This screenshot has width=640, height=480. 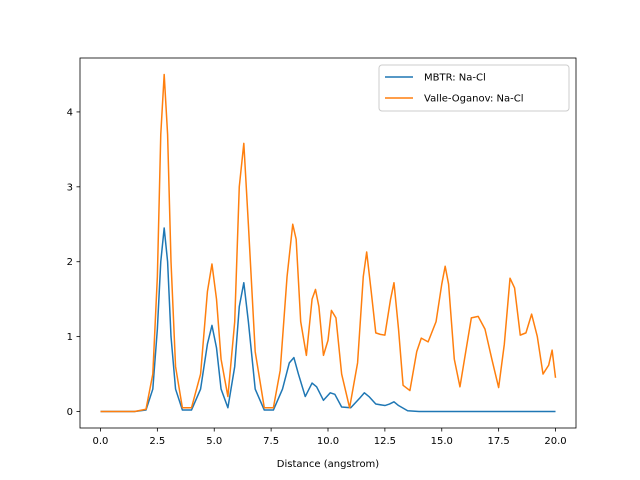 What do you see at coordinates (555, 441) in the screenshot?
I see `x-tick-label: 20.0` at bounding box center [555, 441].